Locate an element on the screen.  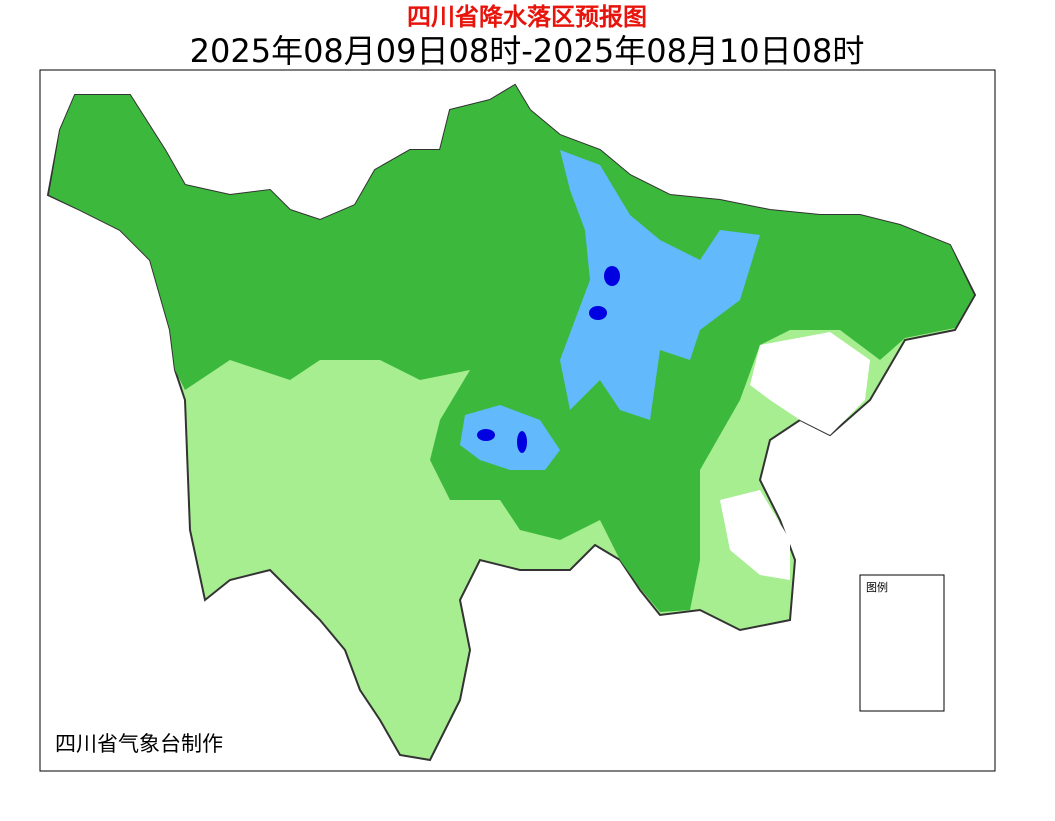
legend-title: 图例 is located at coordinates (877, 587).